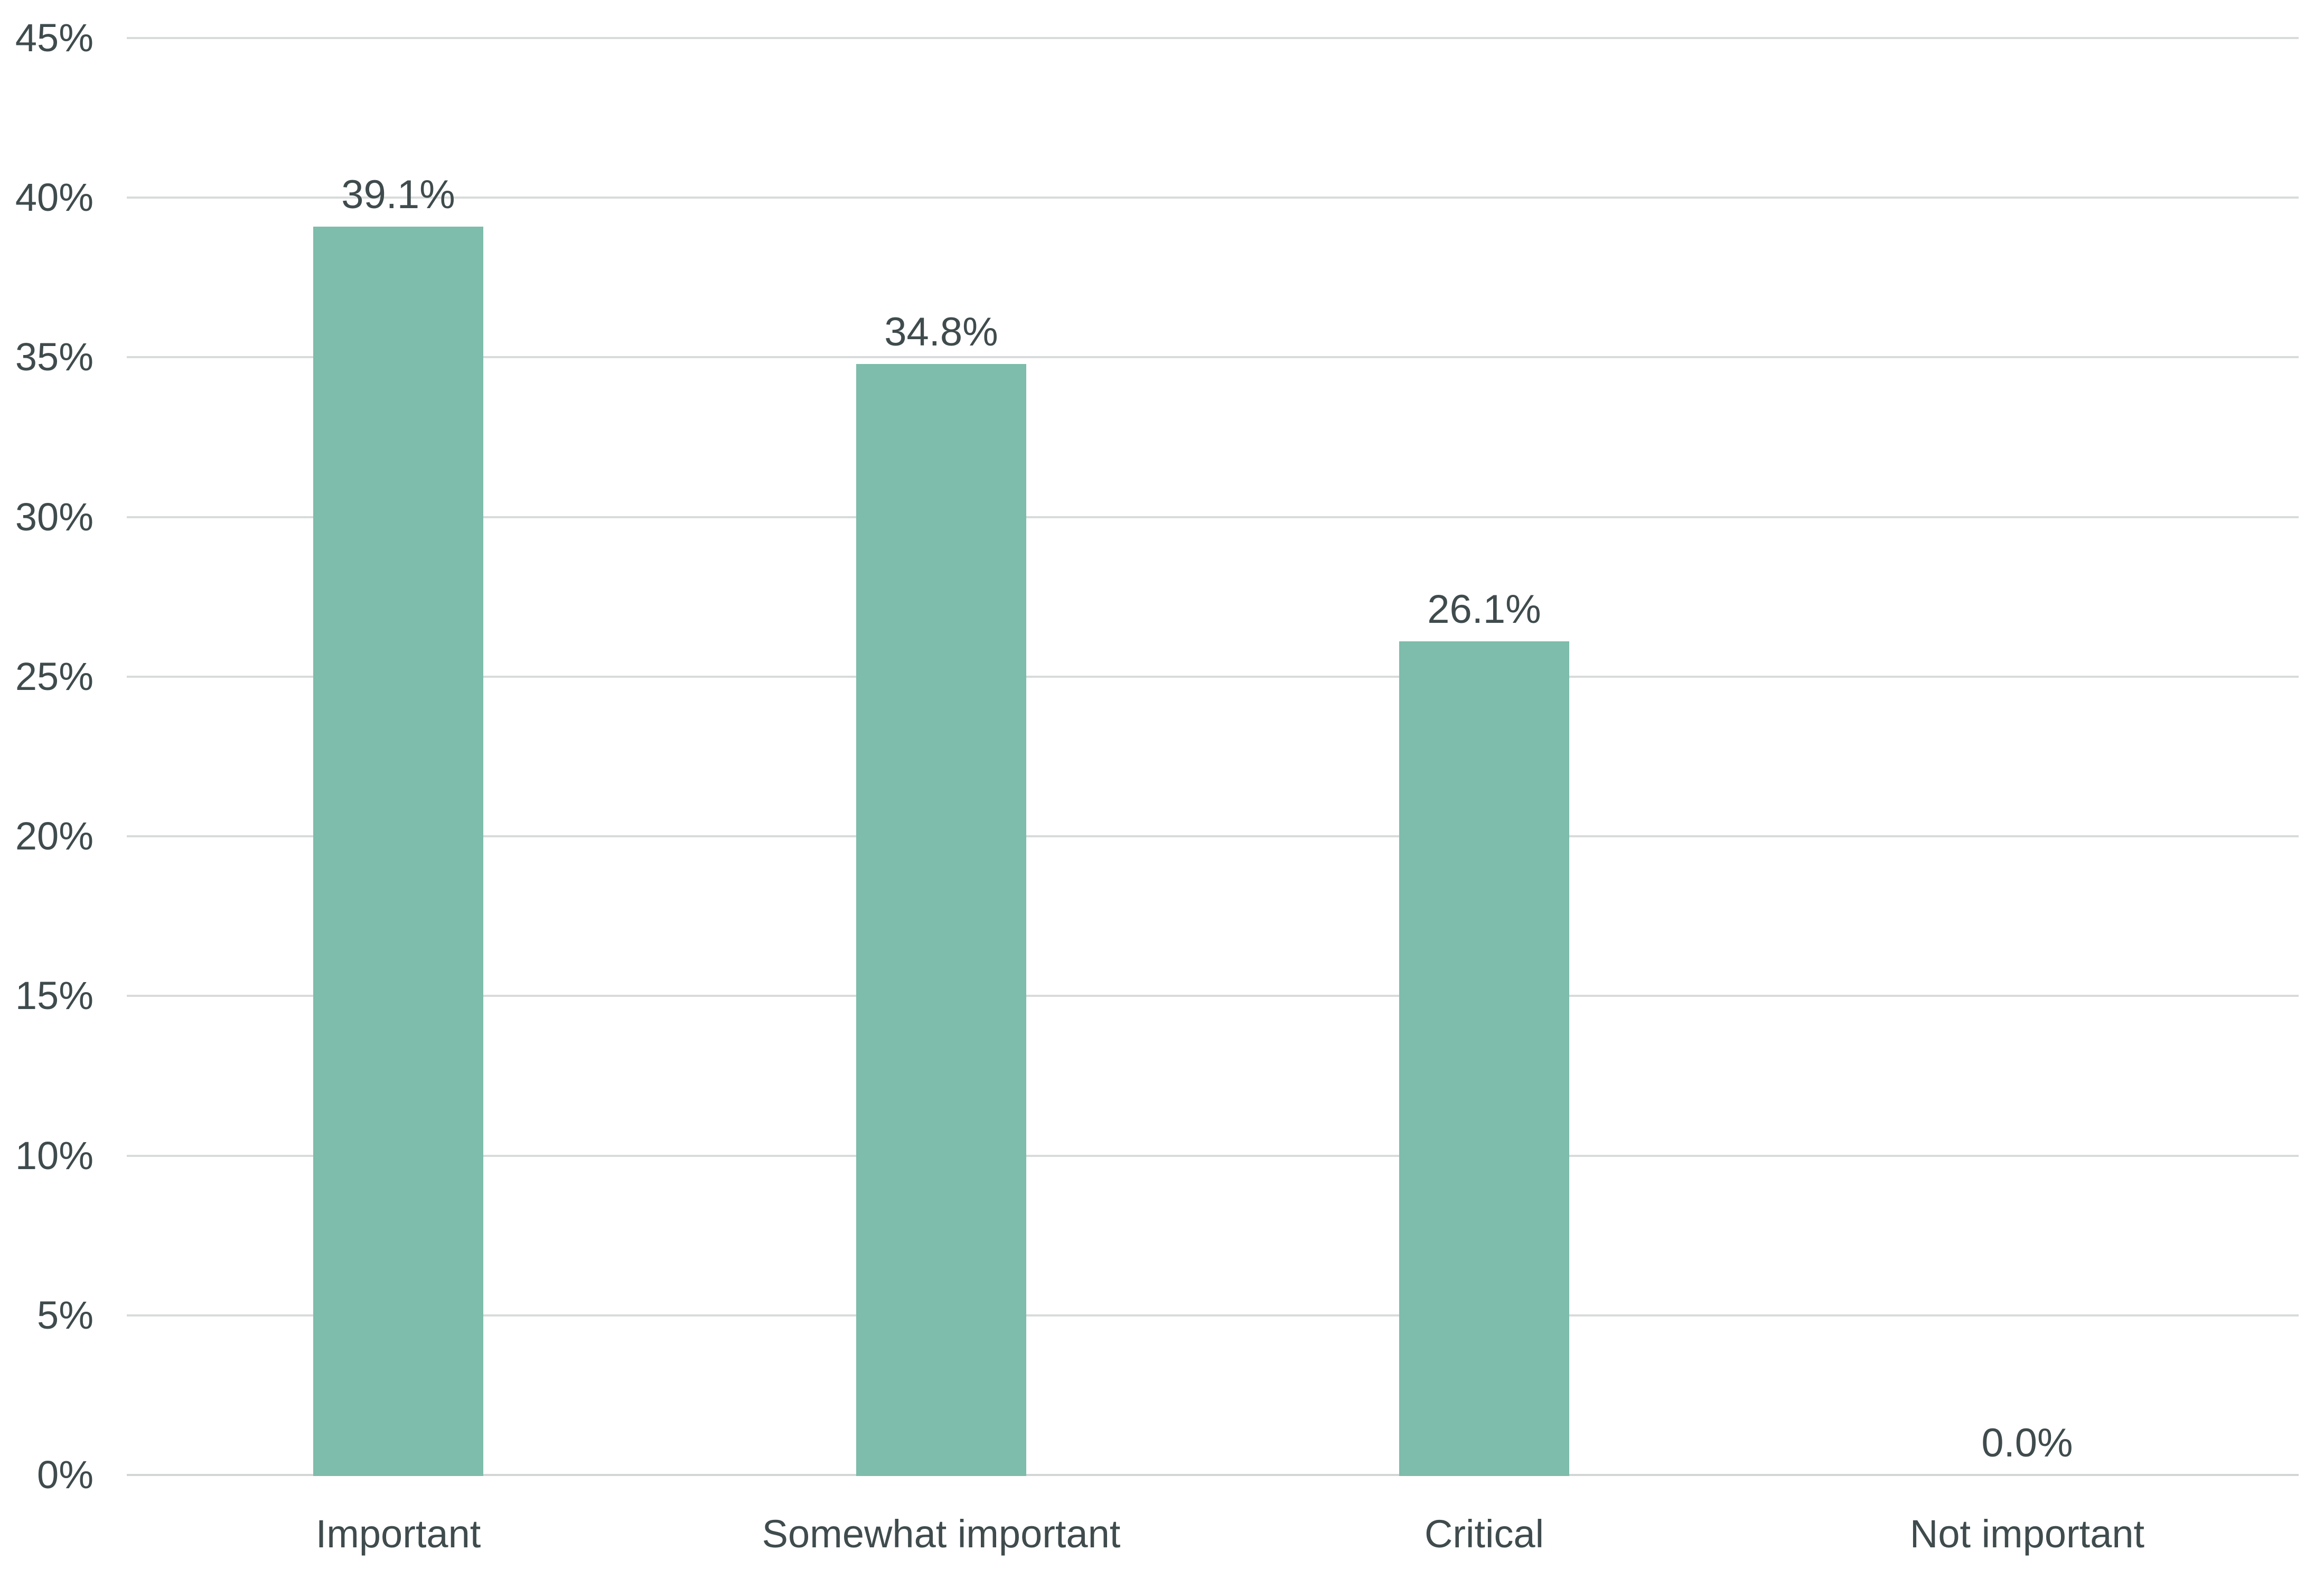 The width and height of the screenshot is (2324, 1569). What do you see at coordinates (2027, 1443) in the screenshot?
I see `bar-value-label: 0.0%` at bounding box center [2027, 1443].